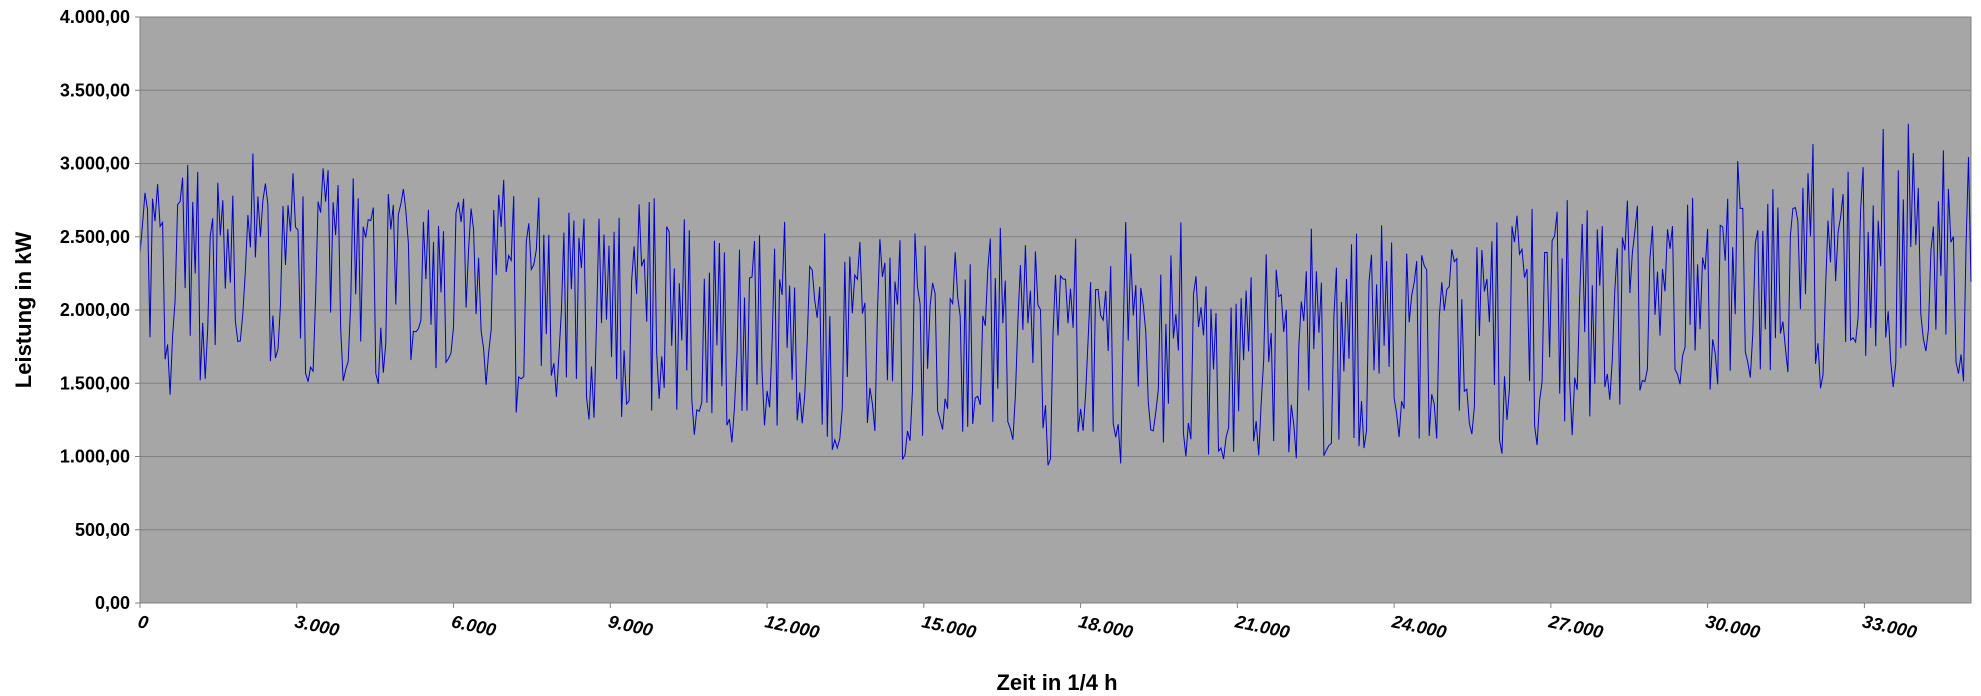  I want to click on x-tick-label: 9.000, so click(630, 625).